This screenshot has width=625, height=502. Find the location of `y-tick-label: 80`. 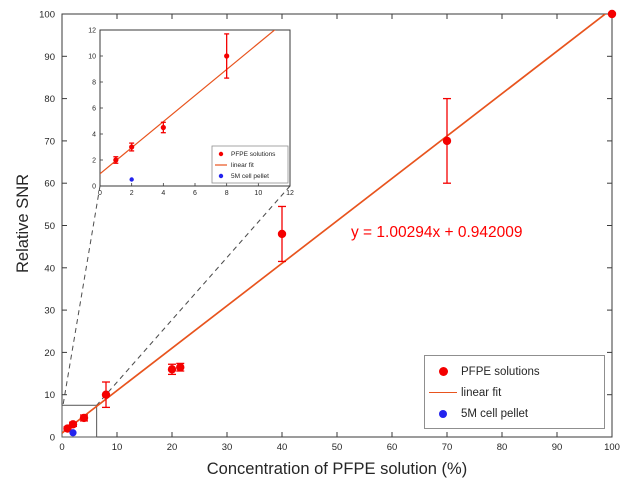

y-tick-label: 80 is located at coordinates (49, 99).